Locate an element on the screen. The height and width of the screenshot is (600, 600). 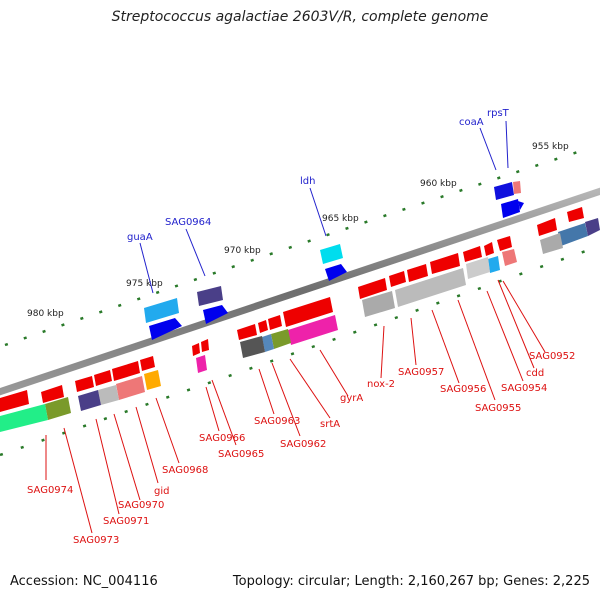
gene-label: gyrA is located at coordinates (351, 398).